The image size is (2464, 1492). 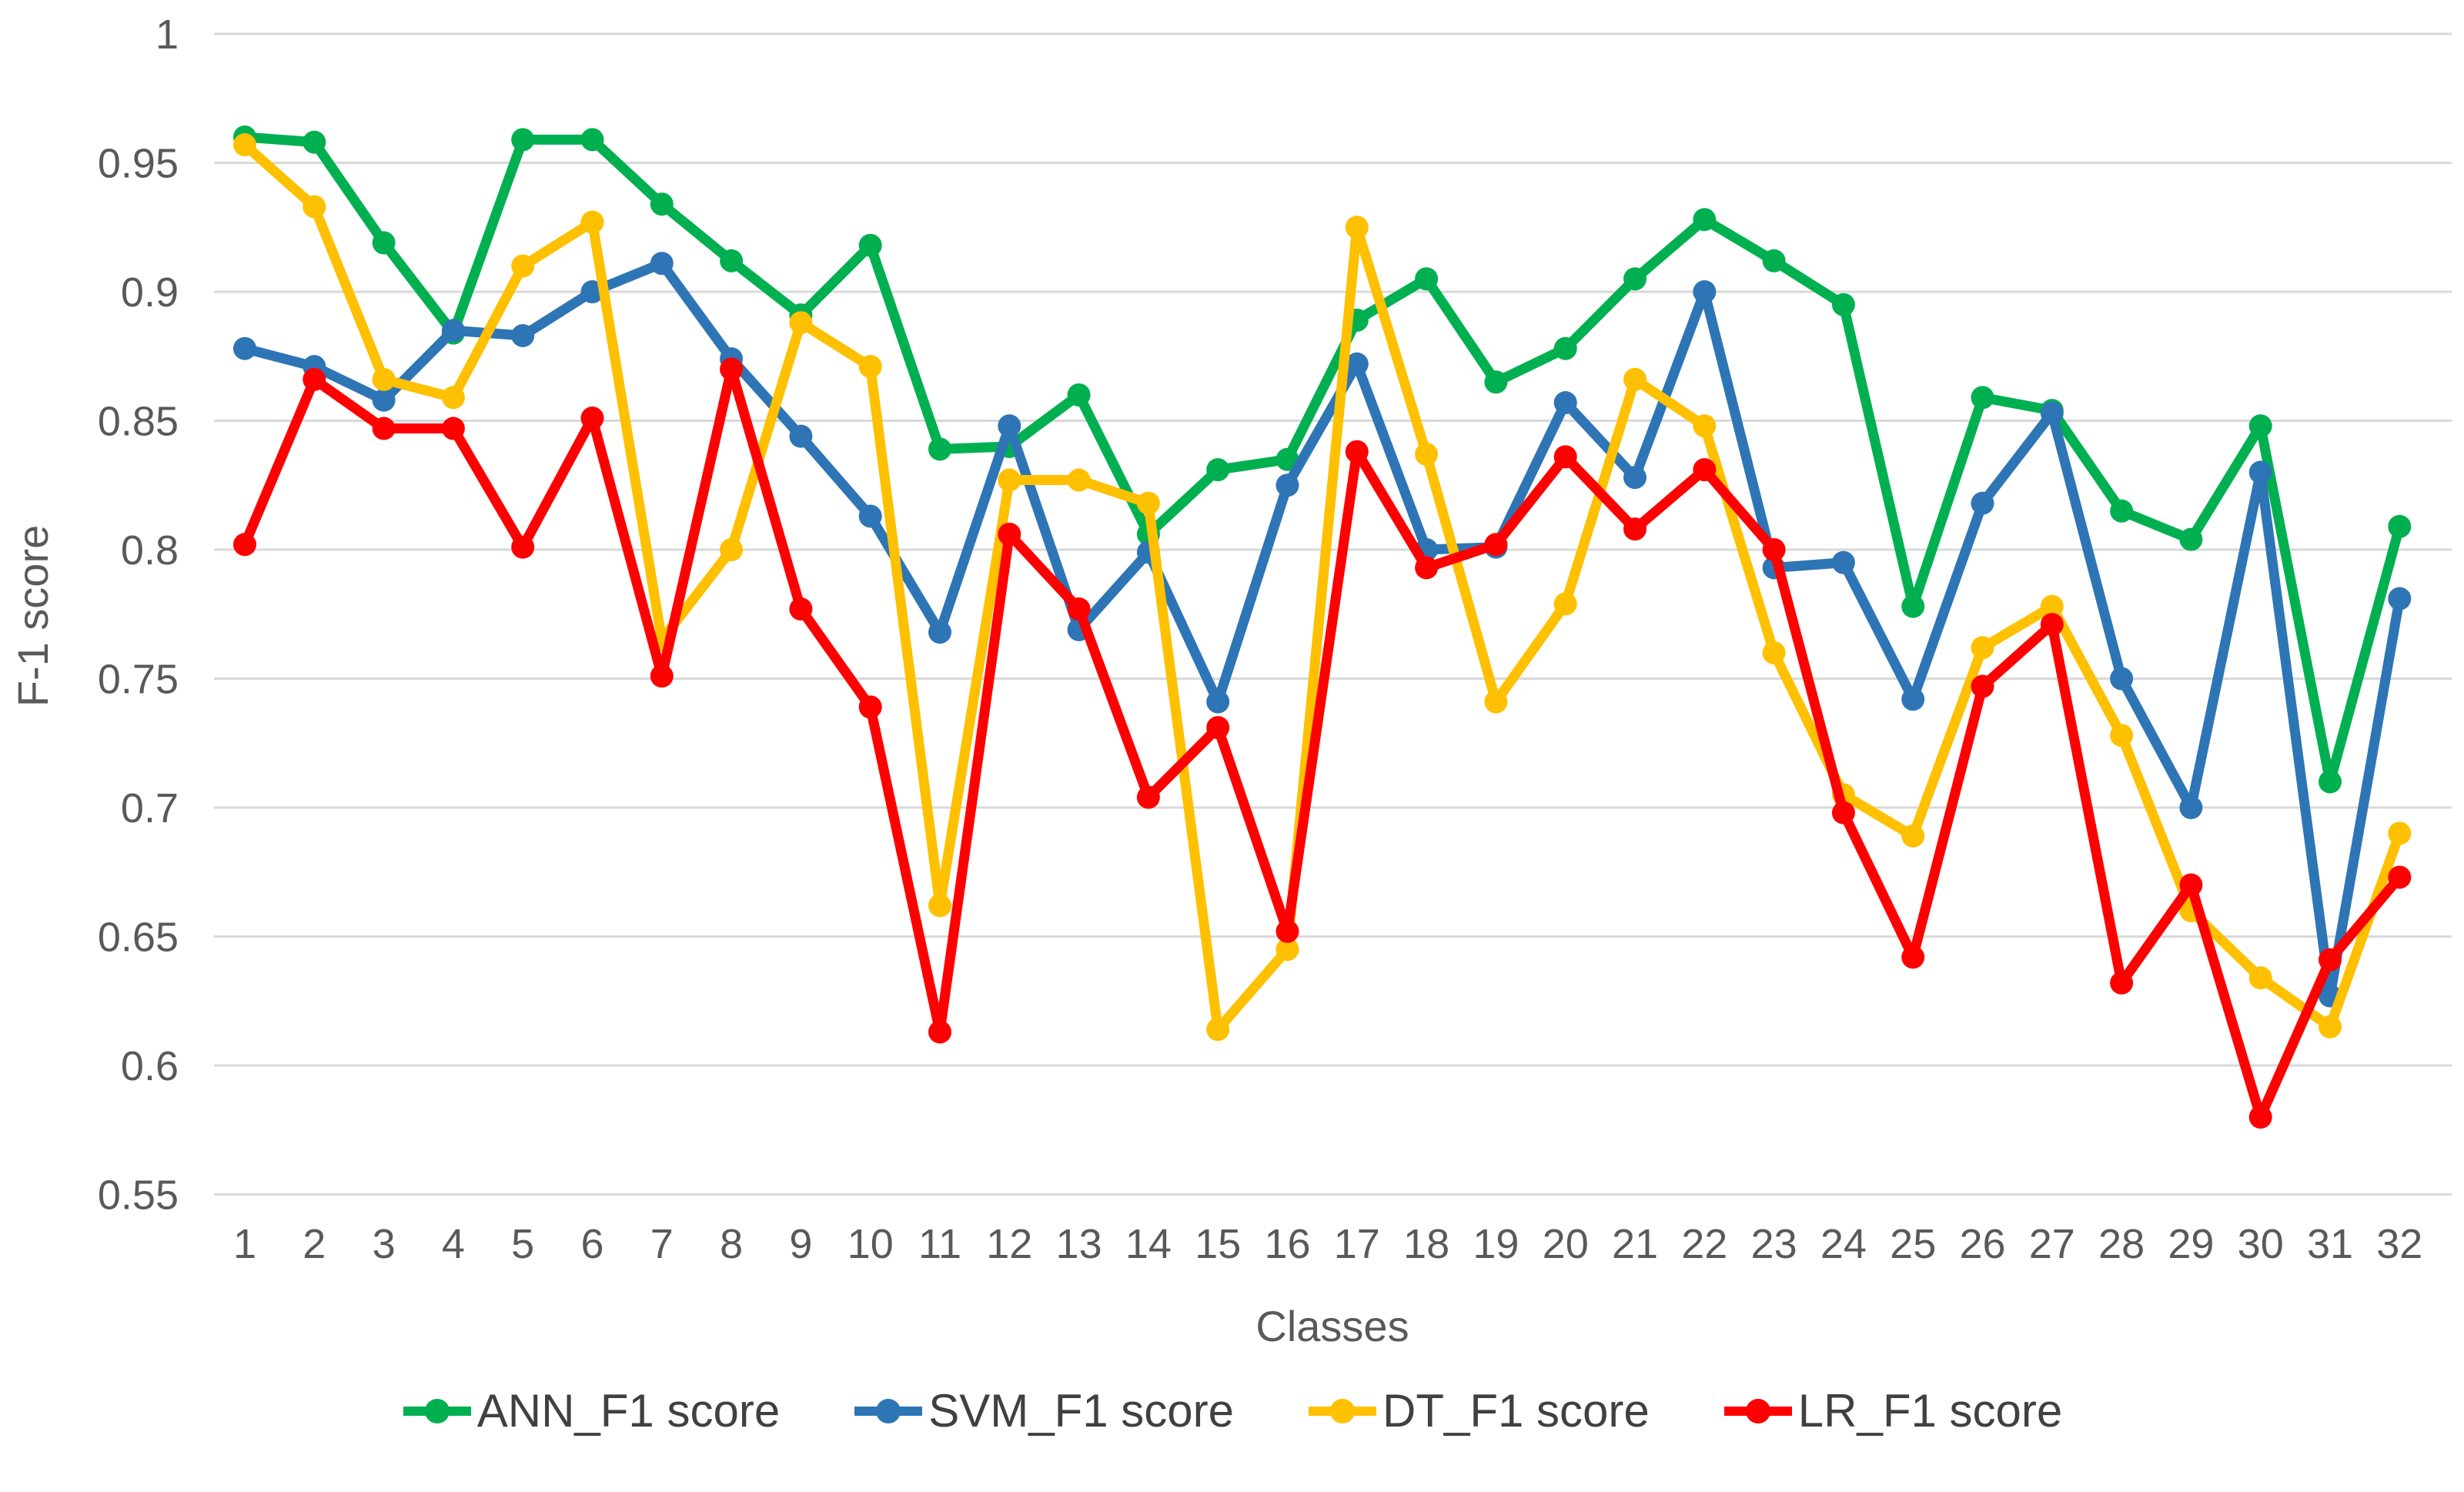 I want to click on x-tick-label: 27, so click(x=2052, y=1244).